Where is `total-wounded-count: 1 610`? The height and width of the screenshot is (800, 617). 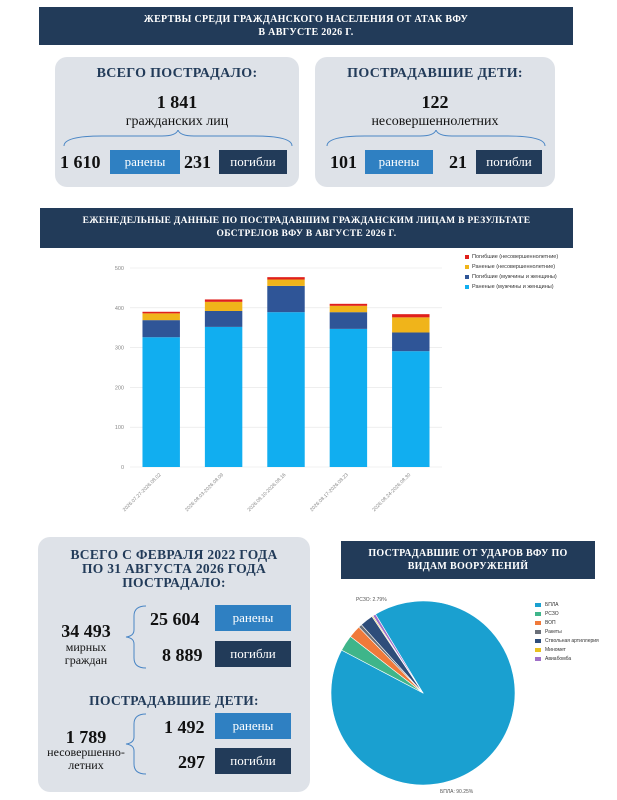
total-wounded-count: 1 610 is located at coordinates (80, 162).